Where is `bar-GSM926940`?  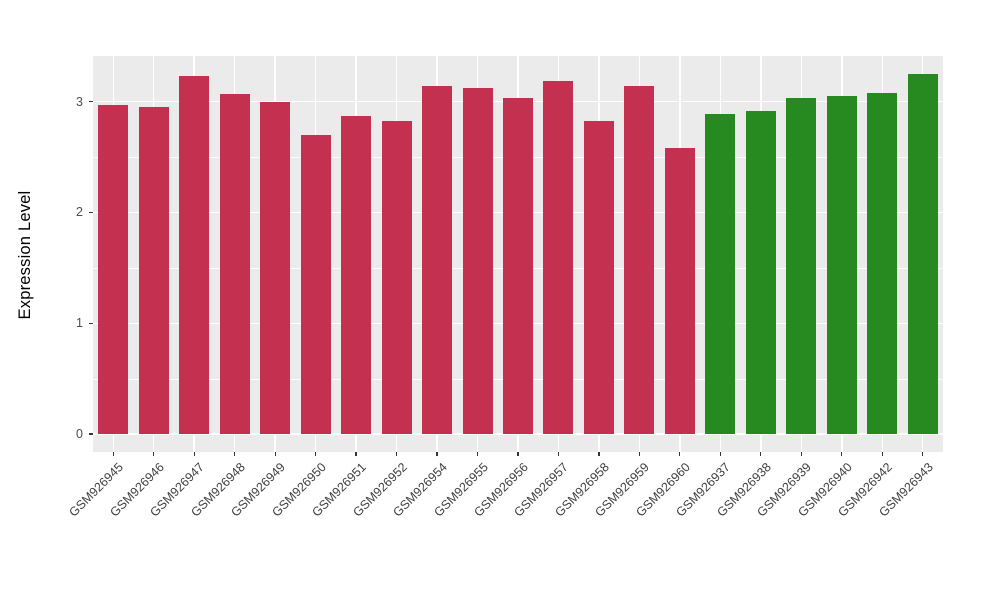 bar-GSM926940 is located at coordinates (841, 265).